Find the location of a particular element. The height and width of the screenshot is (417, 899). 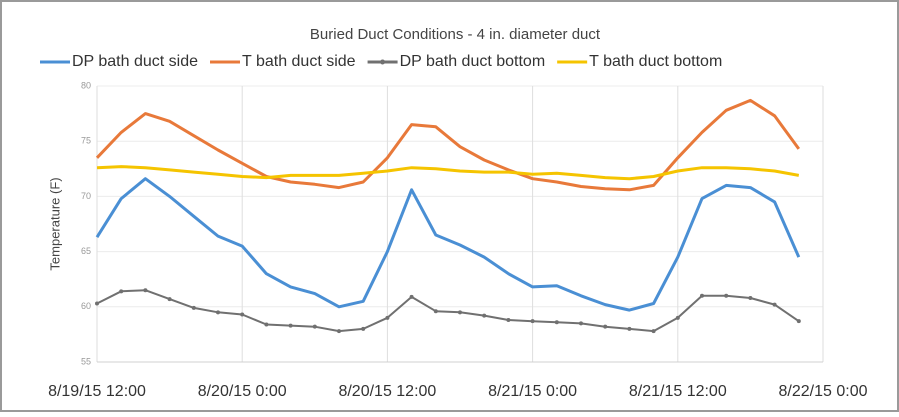

y-tick-label: 55 is located at coordinates (86, 361).